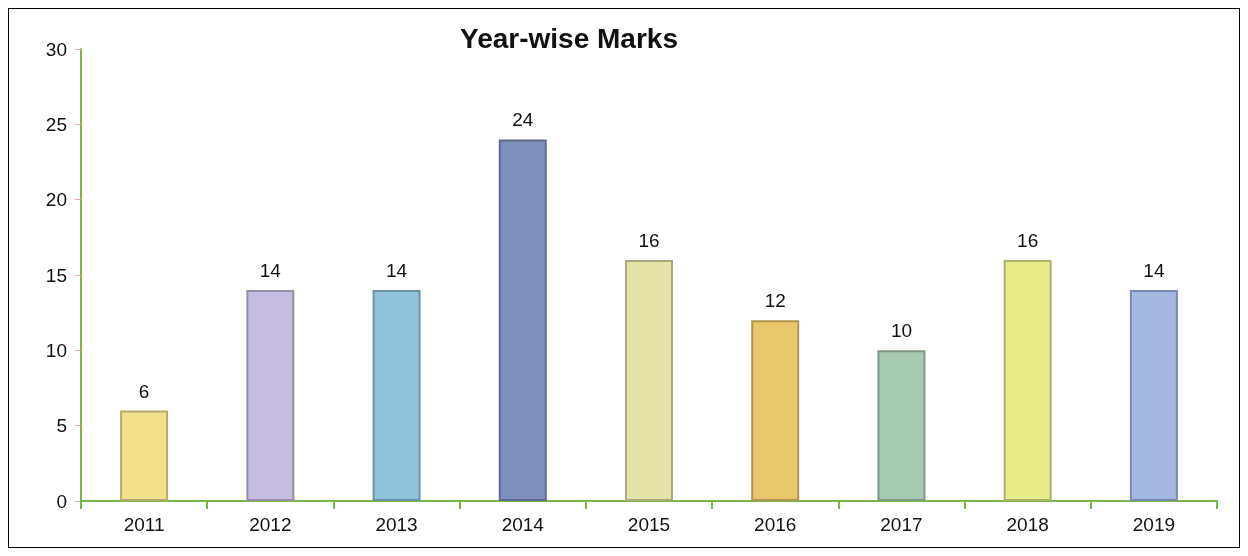  What do you see at coordinates (649, 524) in the screenshot?
I see `x-tick-label: 2015` at bounding box center [649, 524].